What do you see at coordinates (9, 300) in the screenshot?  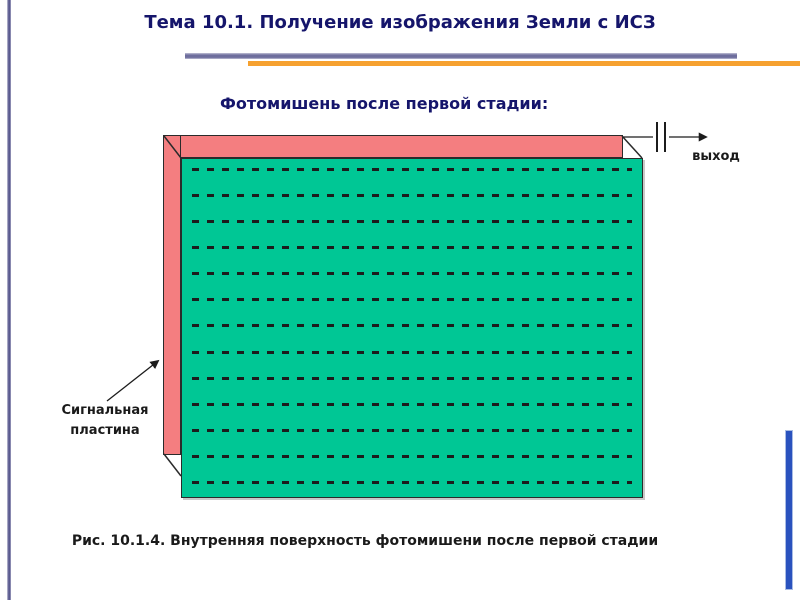 I see `left-accent-bar` at bounding box center [9, 300].